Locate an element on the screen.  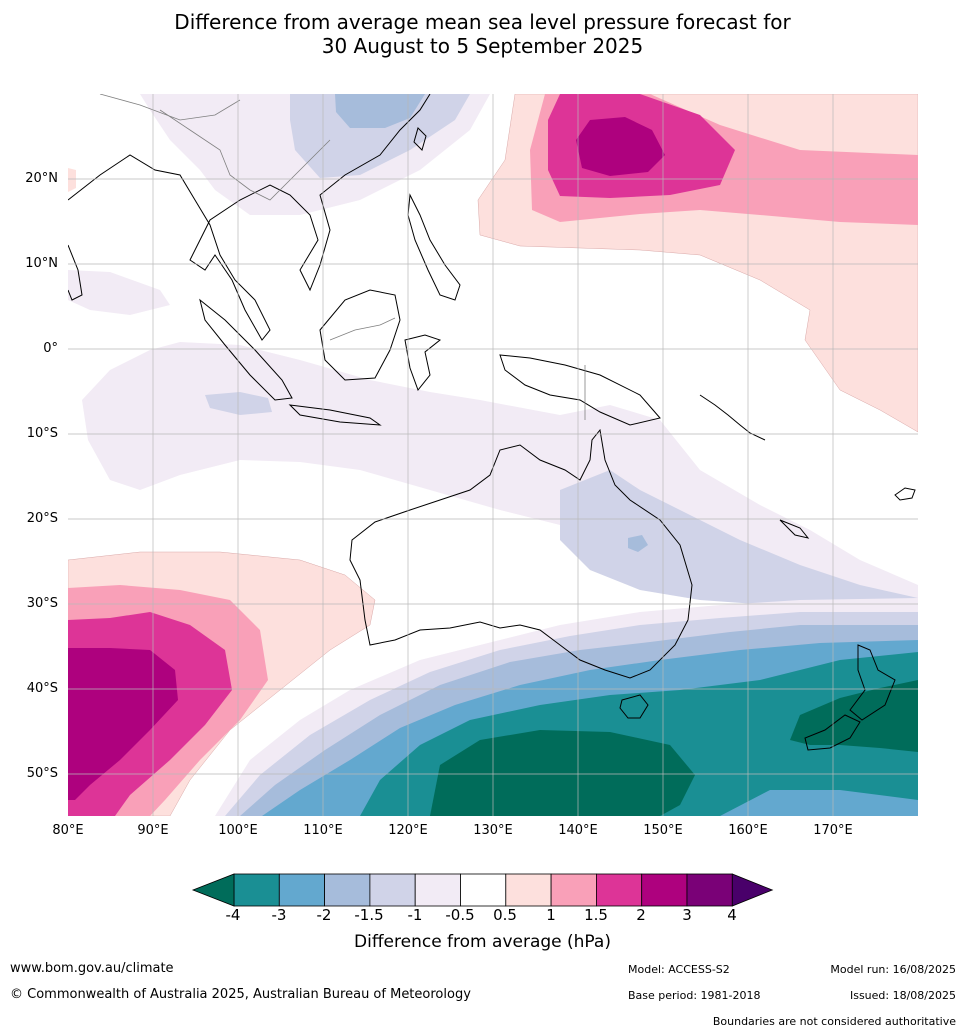
colorbar-label: Difference from average (hPa) is located at coordinates (482, 942).